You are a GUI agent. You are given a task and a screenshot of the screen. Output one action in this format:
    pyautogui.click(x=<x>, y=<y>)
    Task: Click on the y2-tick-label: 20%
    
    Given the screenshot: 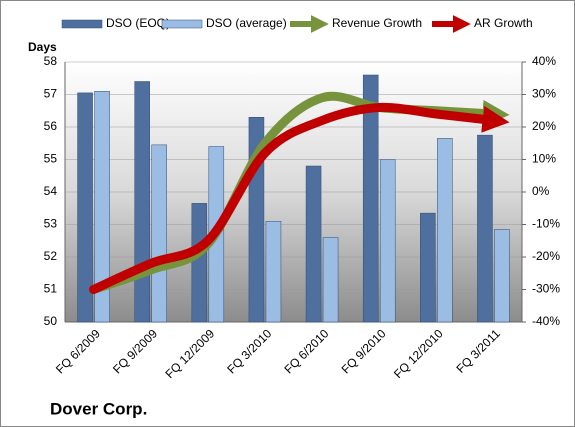 What is the action you would take?
    pyautogui.click(x=544, y=126)
    